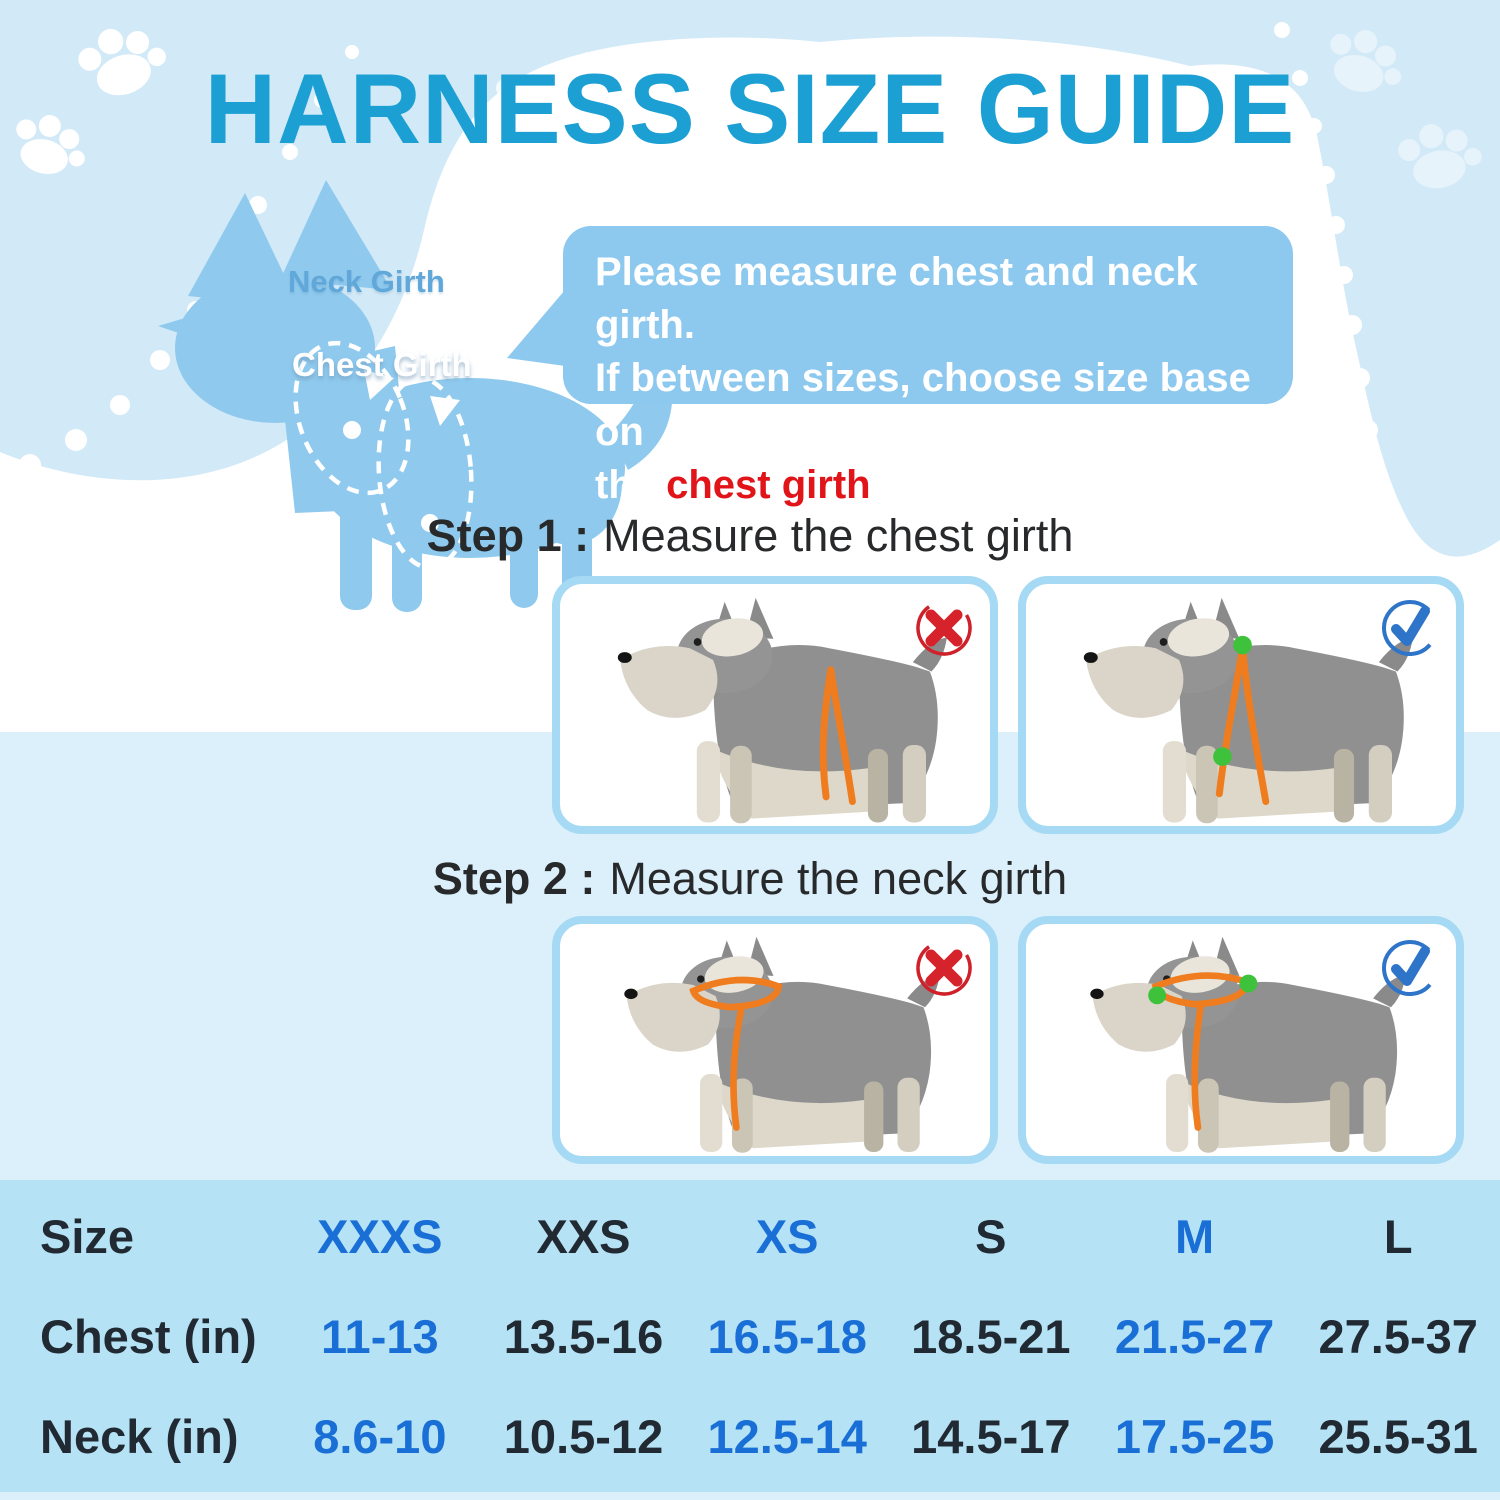 The height and width of the screenshot is (1500, 1500). Describe the element at coordinates (425, 473) in the screenshot. I see `chest-girth-ellipse` at that location.